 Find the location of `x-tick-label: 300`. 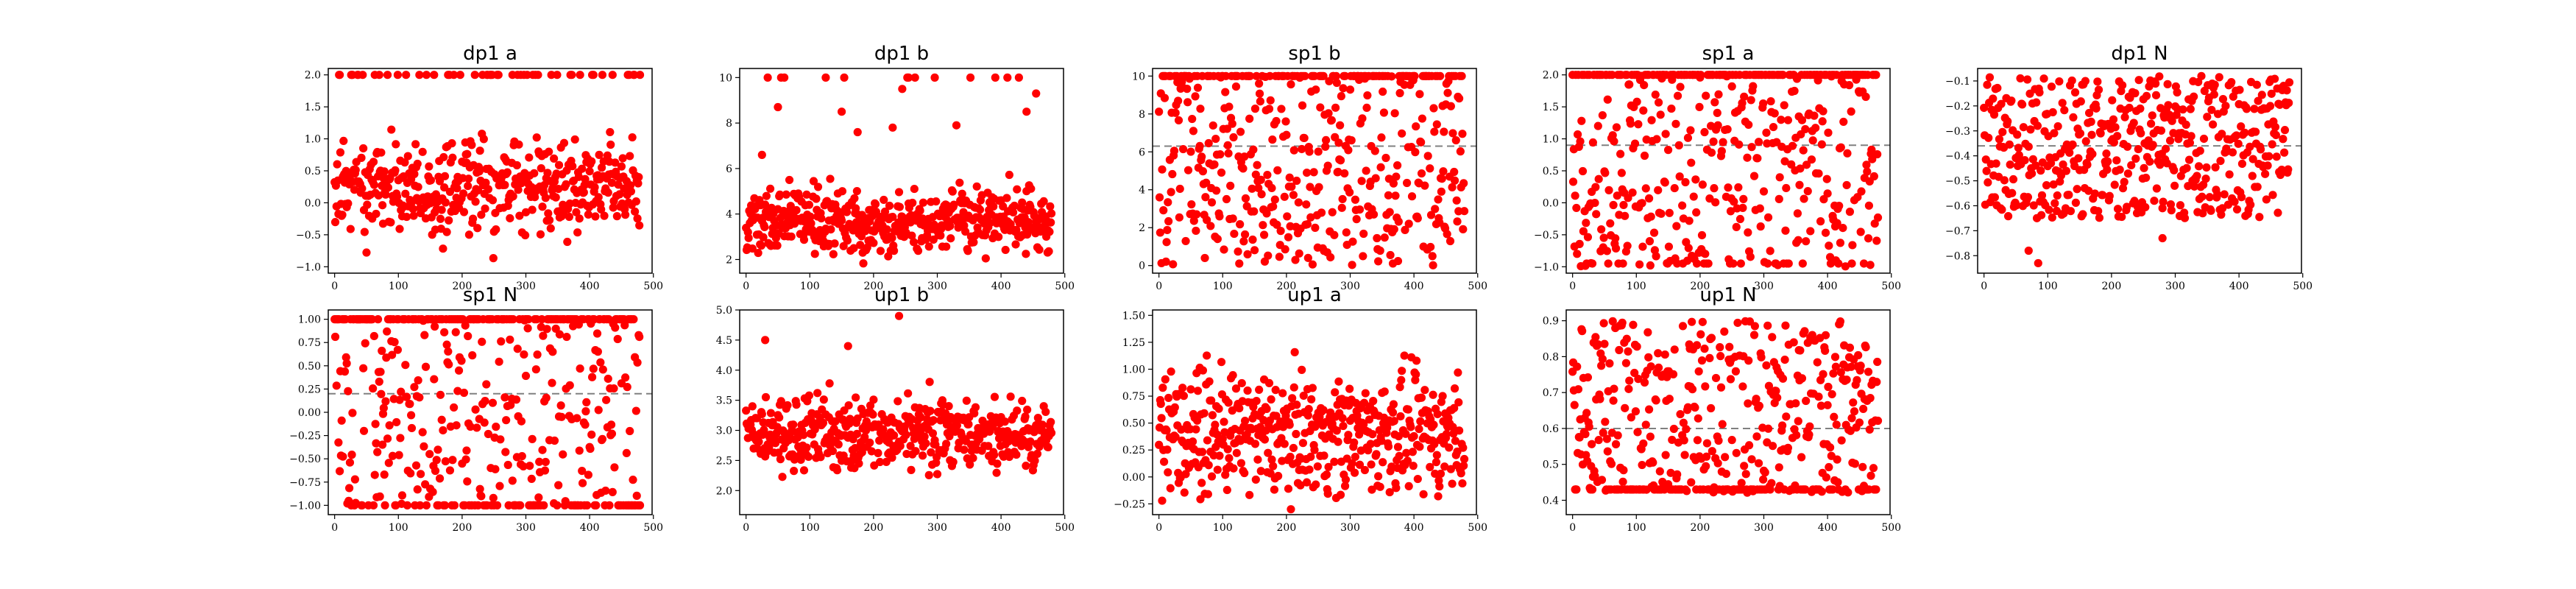

x-tick-label: 300 is located at coordinates (2175, 286).